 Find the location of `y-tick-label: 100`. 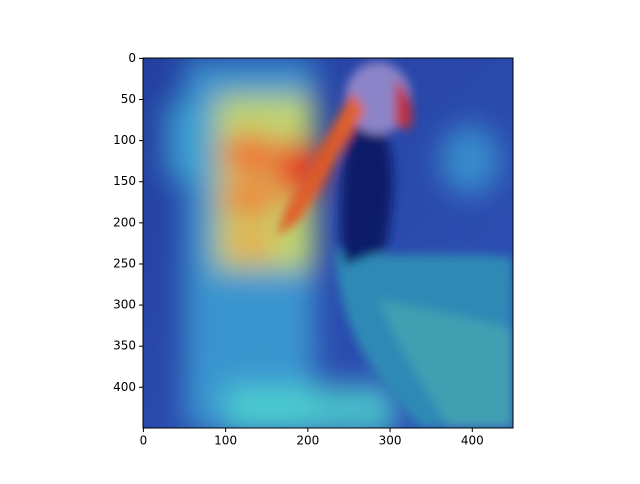

y-tick-label: 100 is located at coordinates (124, 140).